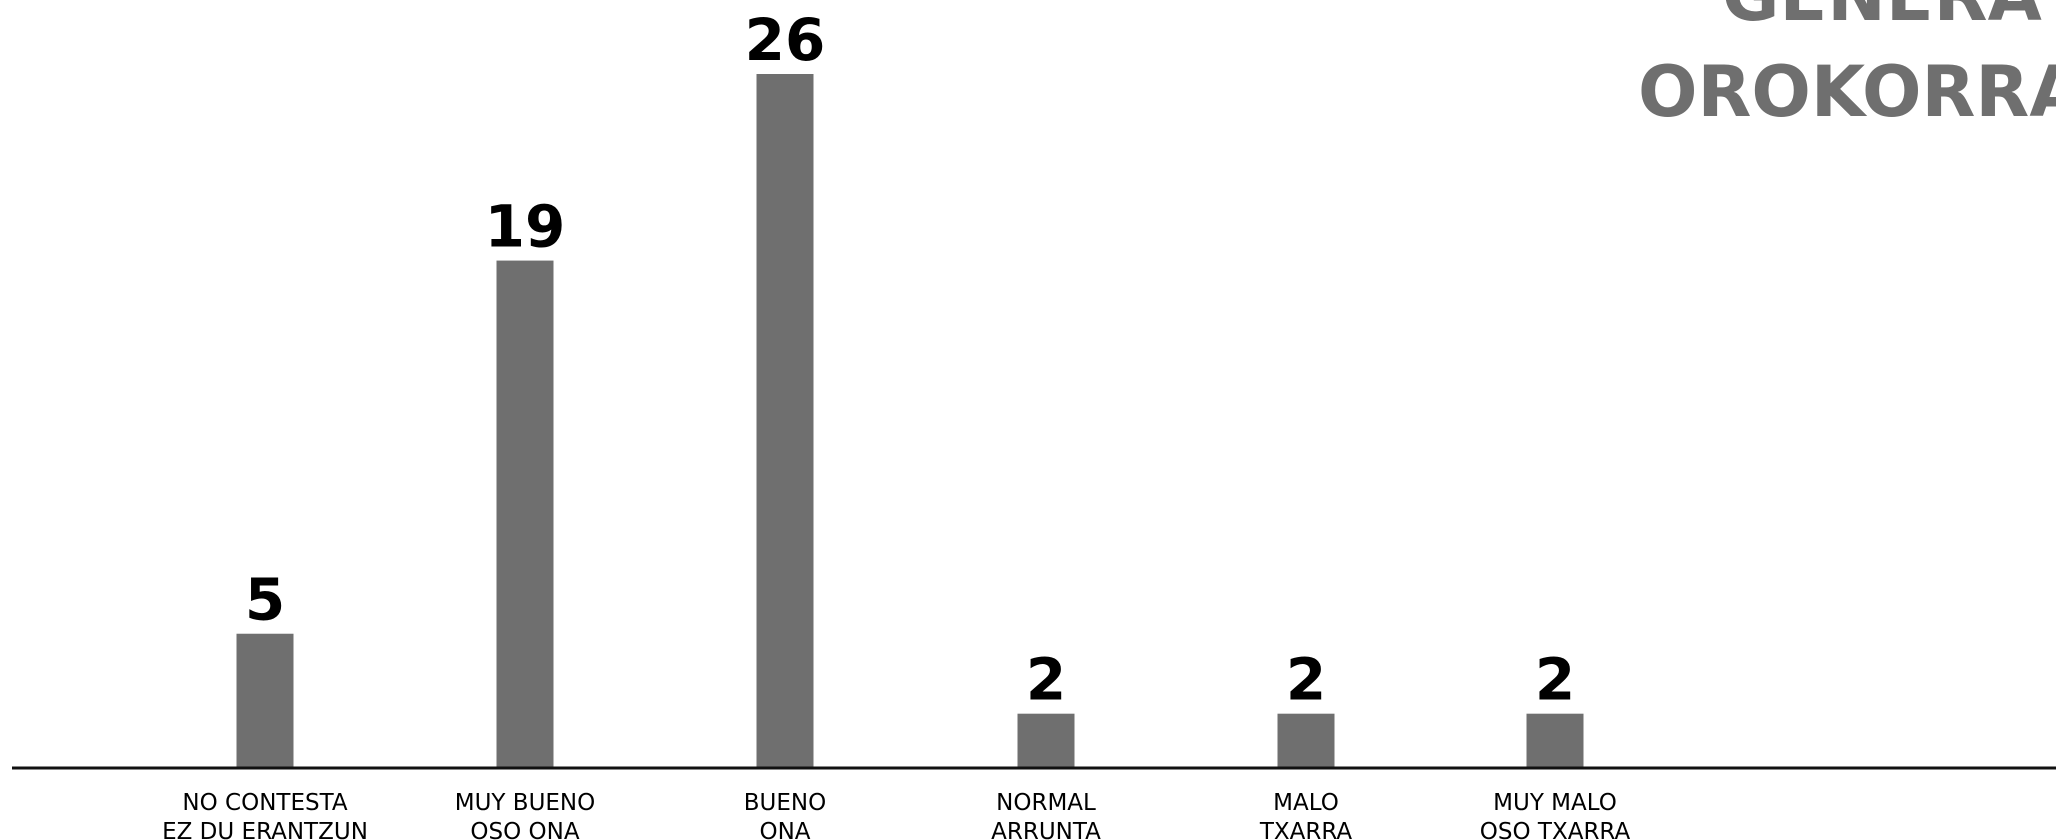 The image size is (2056, 840). What do you see at coordinates (265, 829) in the screenshot?
I see `category-label-1-line-2: EZ DU ERANTZUN` at bounding box center [265, 829].